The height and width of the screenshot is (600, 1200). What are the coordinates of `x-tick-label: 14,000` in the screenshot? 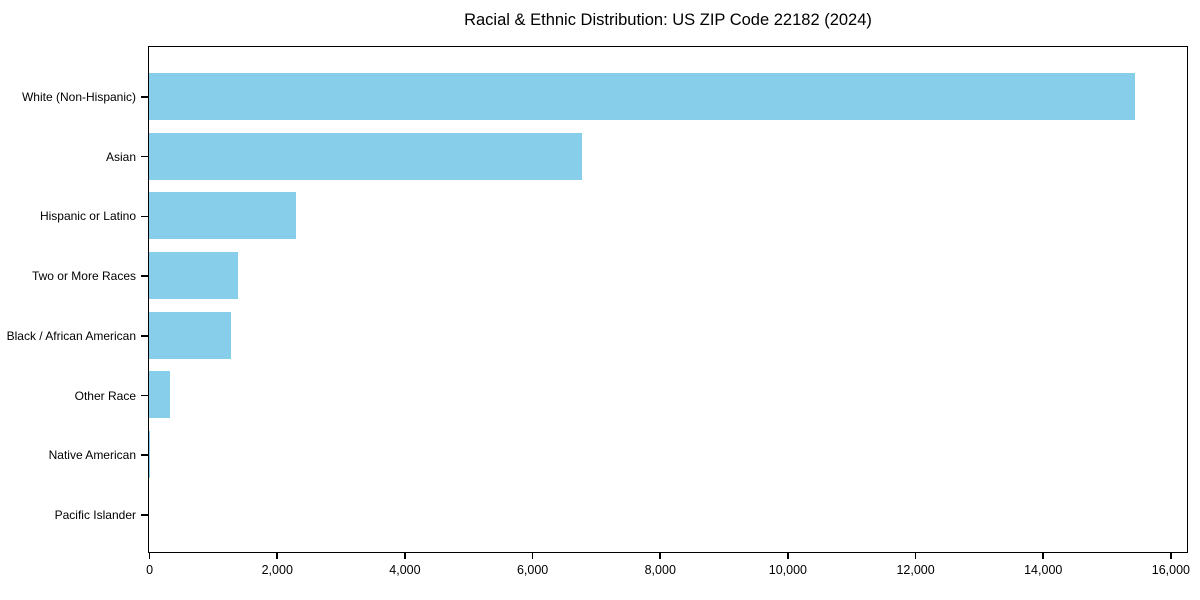 It's located at (1043, 570).